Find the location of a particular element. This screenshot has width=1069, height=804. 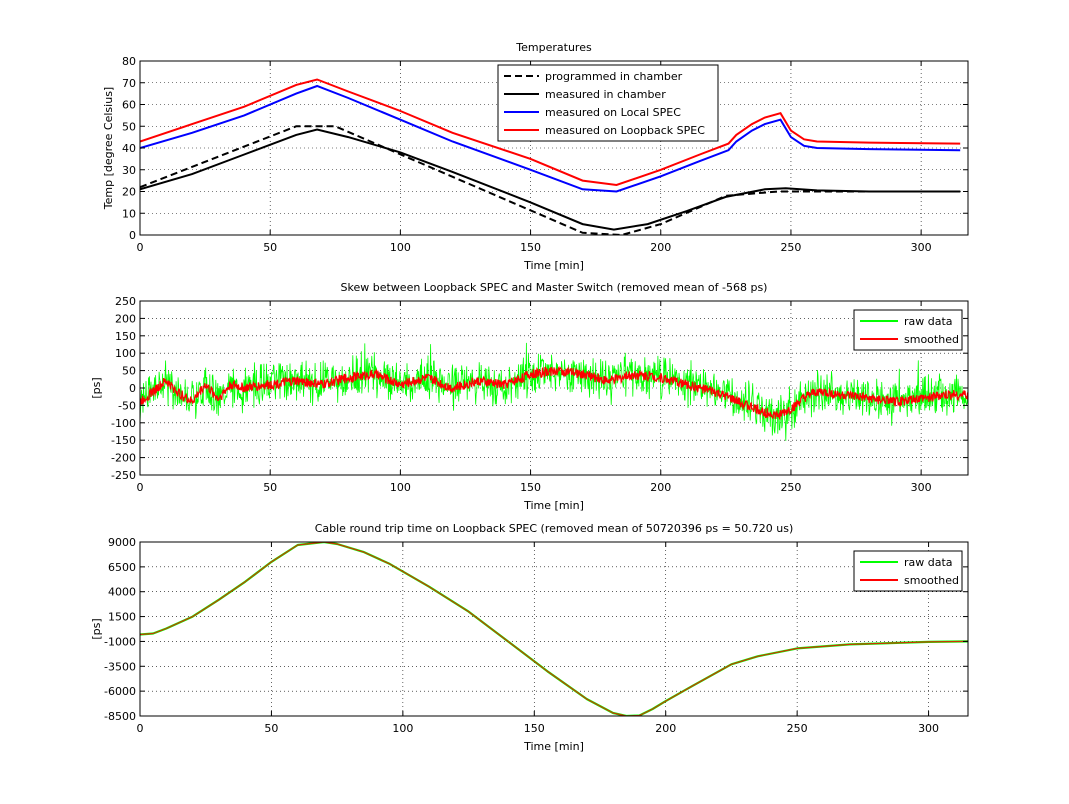

y-tick-label: 150 is located at coordinates (125, 336).